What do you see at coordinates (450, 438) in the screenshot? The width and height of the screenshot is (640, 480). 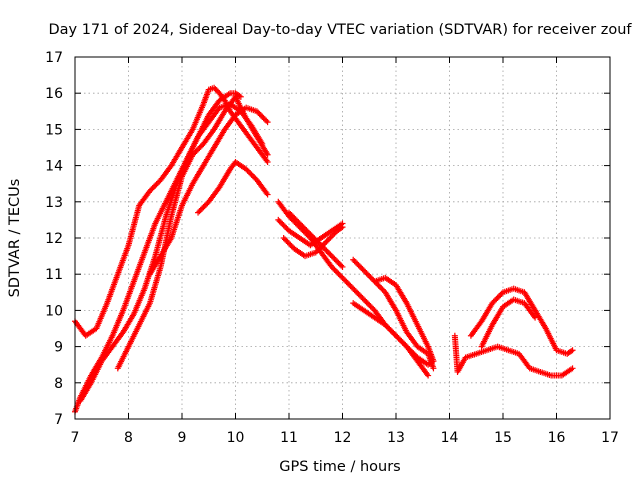 I see `x-tick-label: 14` at bounding box center [450, 438].